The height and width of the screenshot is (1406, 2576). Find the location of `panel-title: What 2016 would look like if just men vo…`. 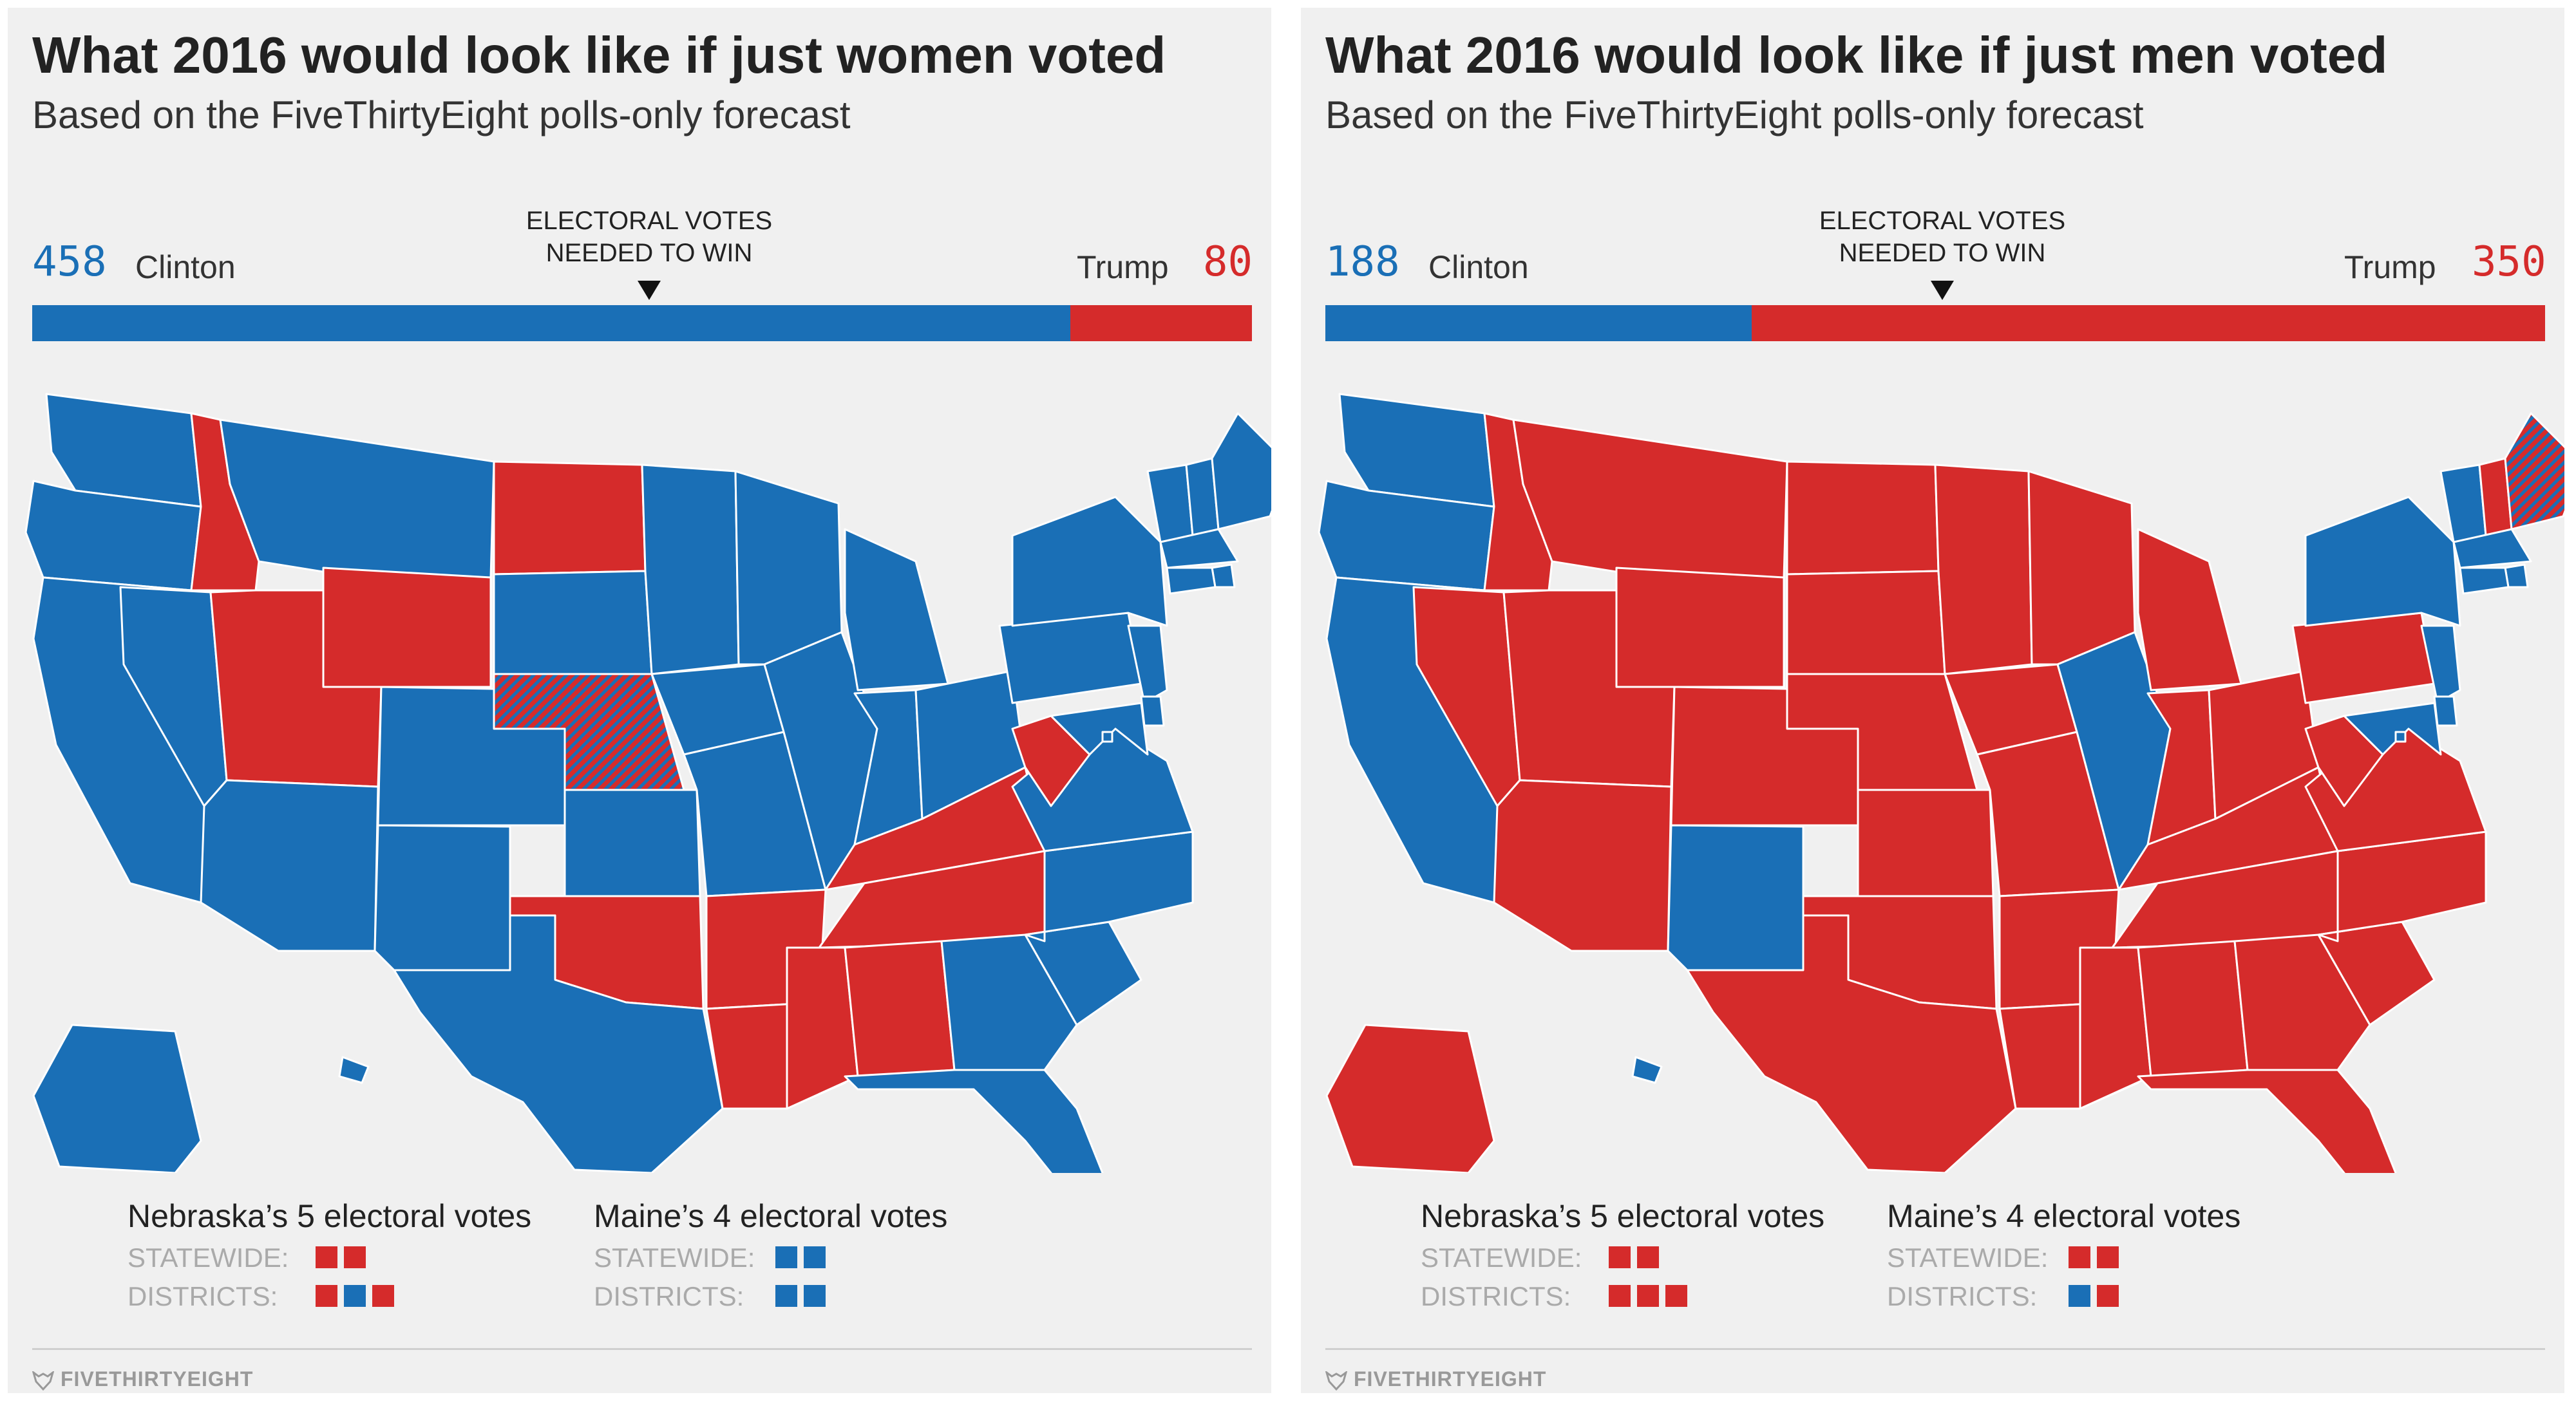

panel-title: What 2016 would look like if just men vo… is located at coordinates (1857, 55).